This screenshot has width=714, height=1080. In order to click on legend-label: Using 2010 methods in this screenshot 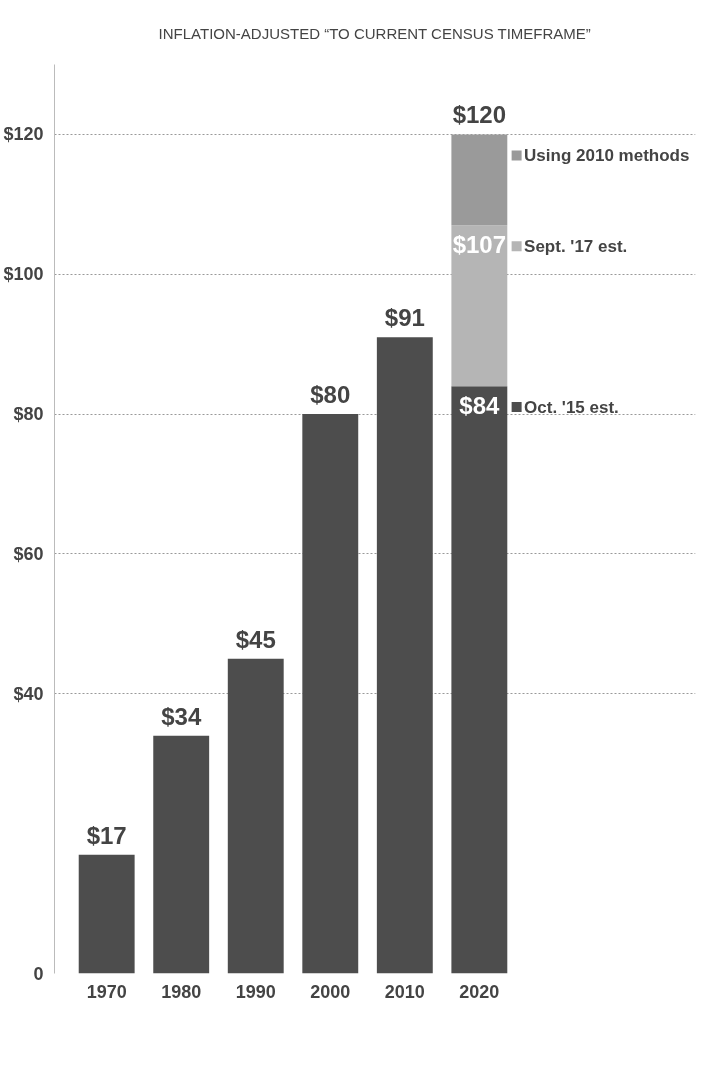, I will do `click(607, 155)`.